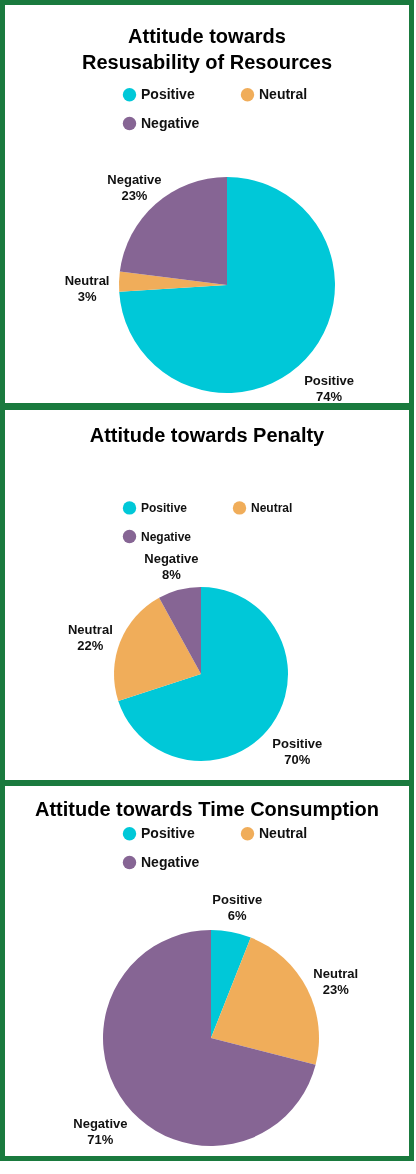  Describe the element at coordinates (172, 574) in the screenshot. I see `data-label: 8%` at that location.